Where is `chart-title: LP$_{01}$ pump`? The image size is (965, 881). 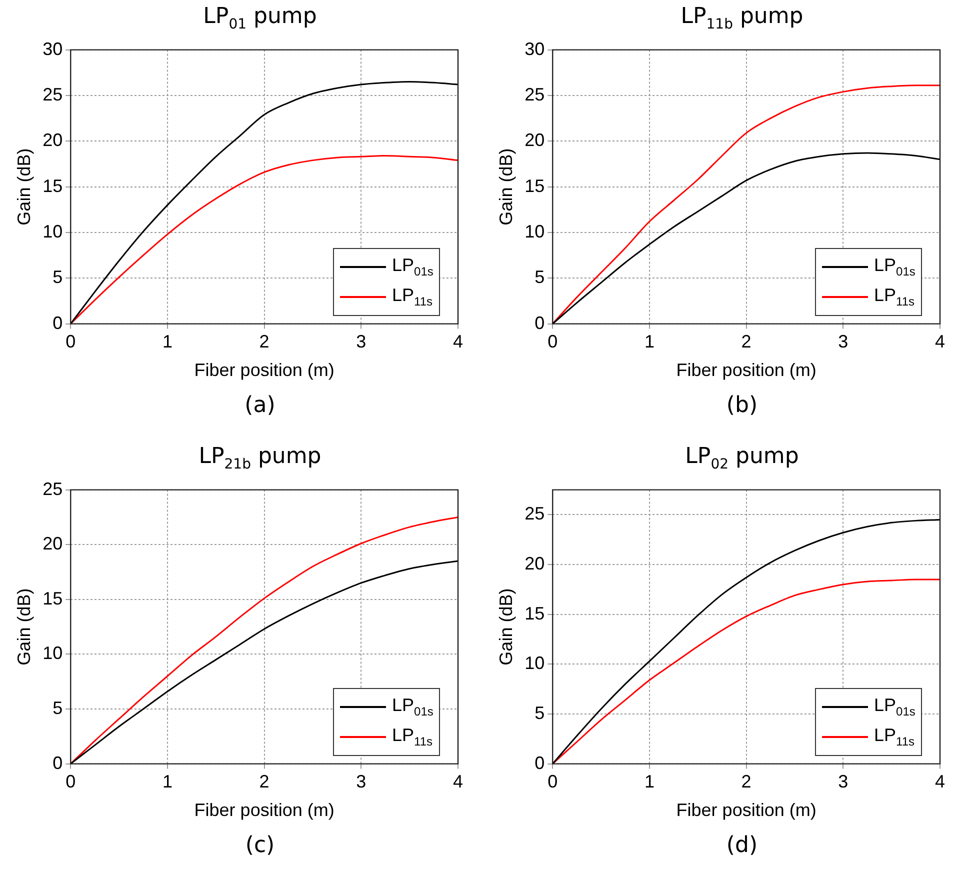
chart-title: LP$_{01}$ pump is located at coordinates (260, 18).